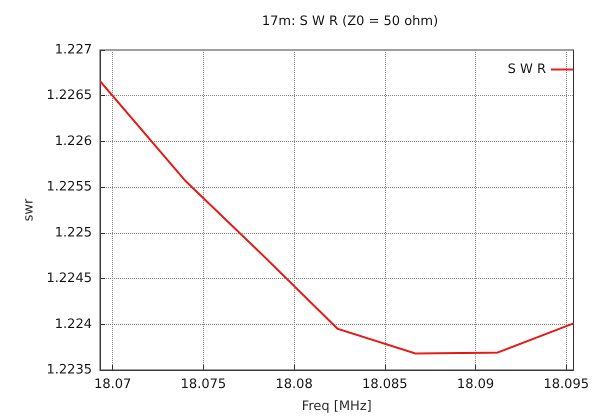 The image size is (592, 418). I want to click on y-tick-label: 1.224, so click(73, 324).